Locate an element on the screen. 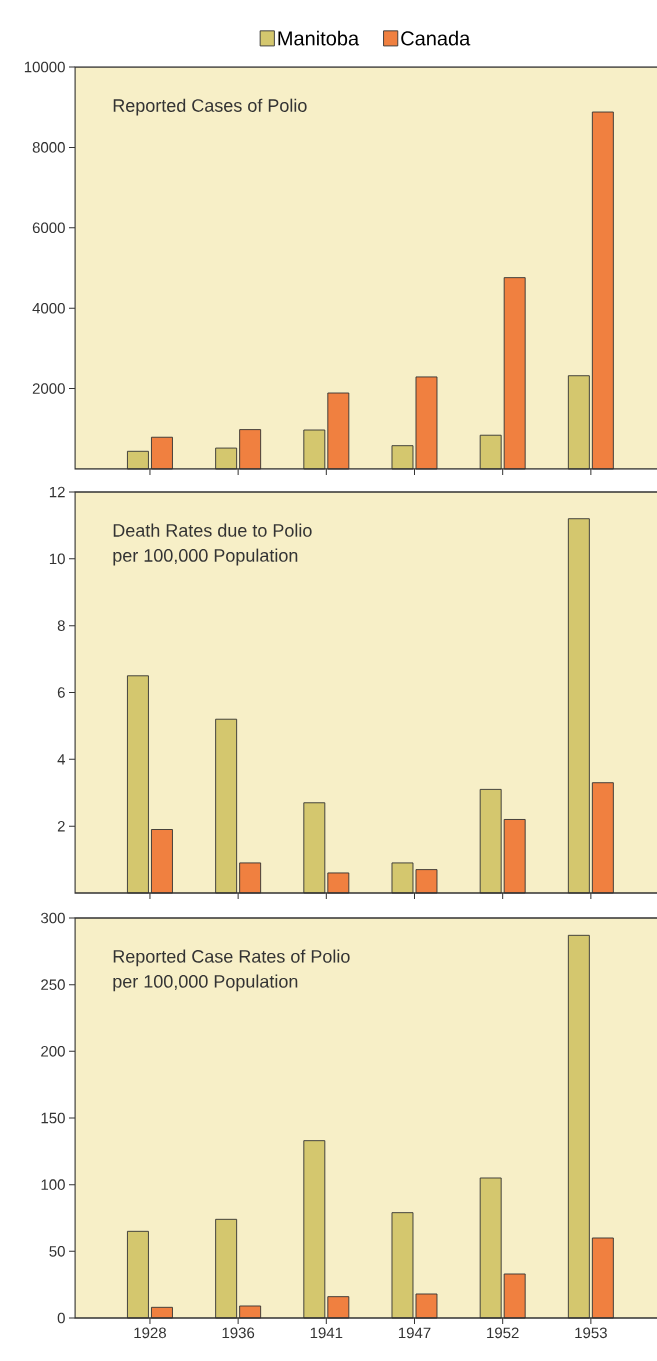  text: Reported Case Rates of Polio is located at coordinates (231, 958).